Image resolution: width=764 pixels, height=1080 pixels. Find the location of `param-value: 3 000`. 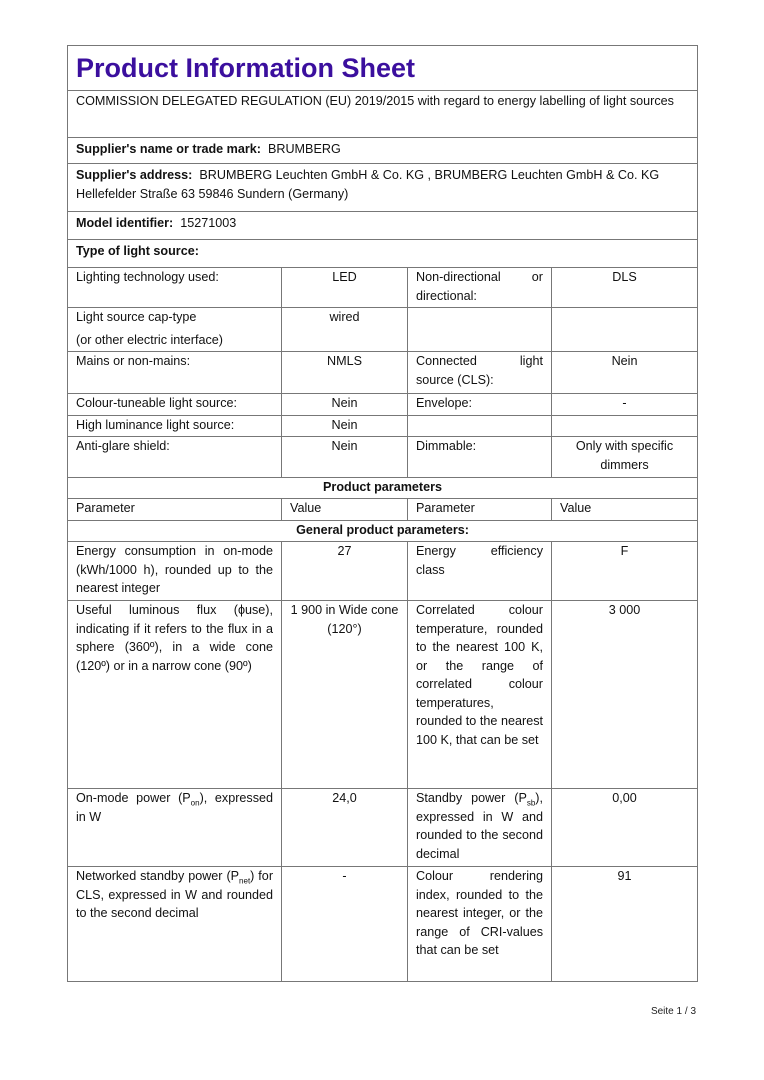

param-value: 3 000 is located at coordinates (624, 694).